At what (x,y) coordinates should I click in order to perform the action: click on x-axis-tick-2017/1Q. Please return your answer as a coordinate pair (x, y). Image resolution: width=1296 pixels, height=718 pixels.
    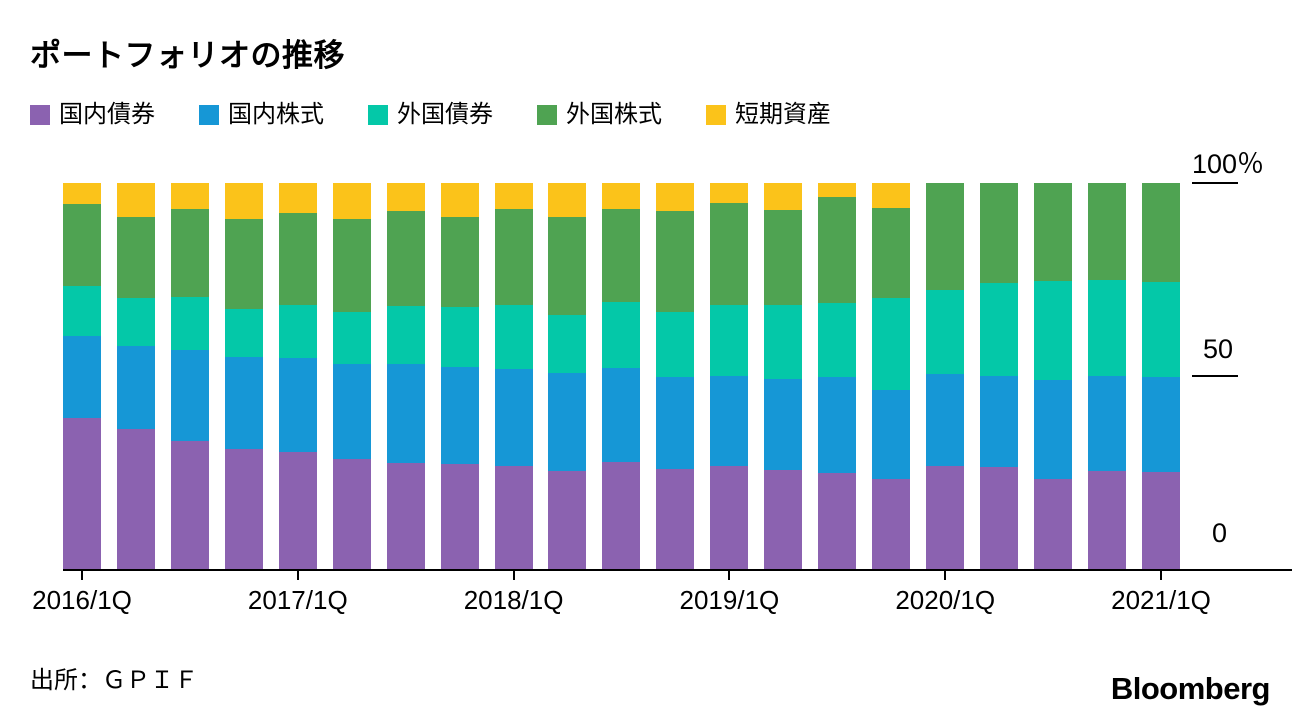
    Looking at the image, I should click on (297, 575).